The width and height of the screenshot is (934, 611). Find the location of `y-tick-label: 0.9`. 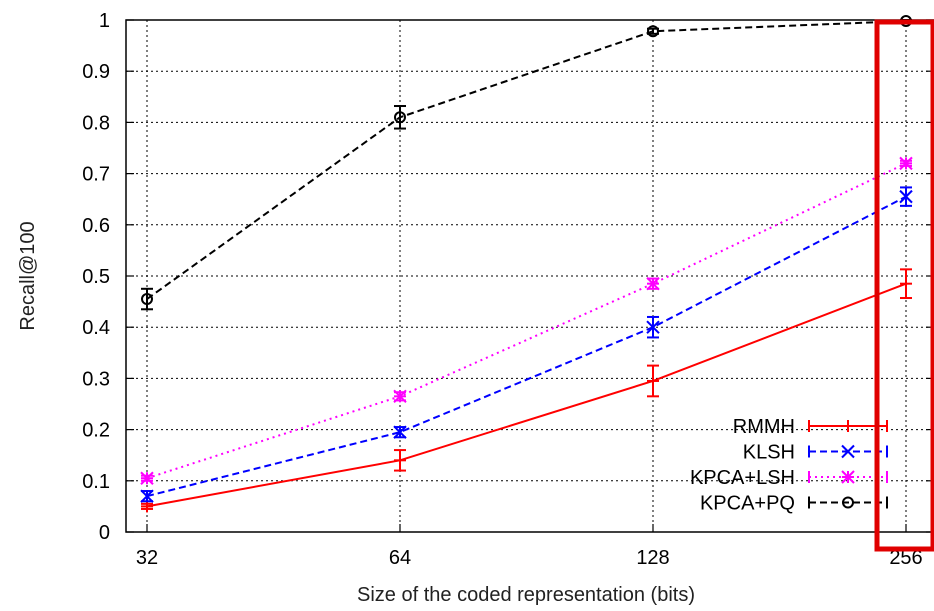

y-tick-label: 0.9 is located at coordinates (96, 72).